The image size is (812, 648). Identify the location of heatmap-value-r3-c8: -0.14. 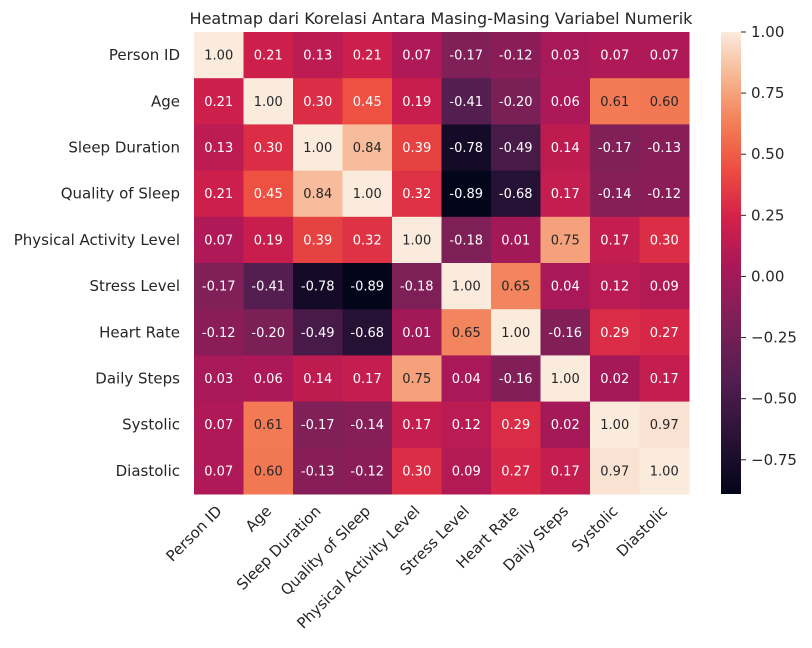
(615, 194).